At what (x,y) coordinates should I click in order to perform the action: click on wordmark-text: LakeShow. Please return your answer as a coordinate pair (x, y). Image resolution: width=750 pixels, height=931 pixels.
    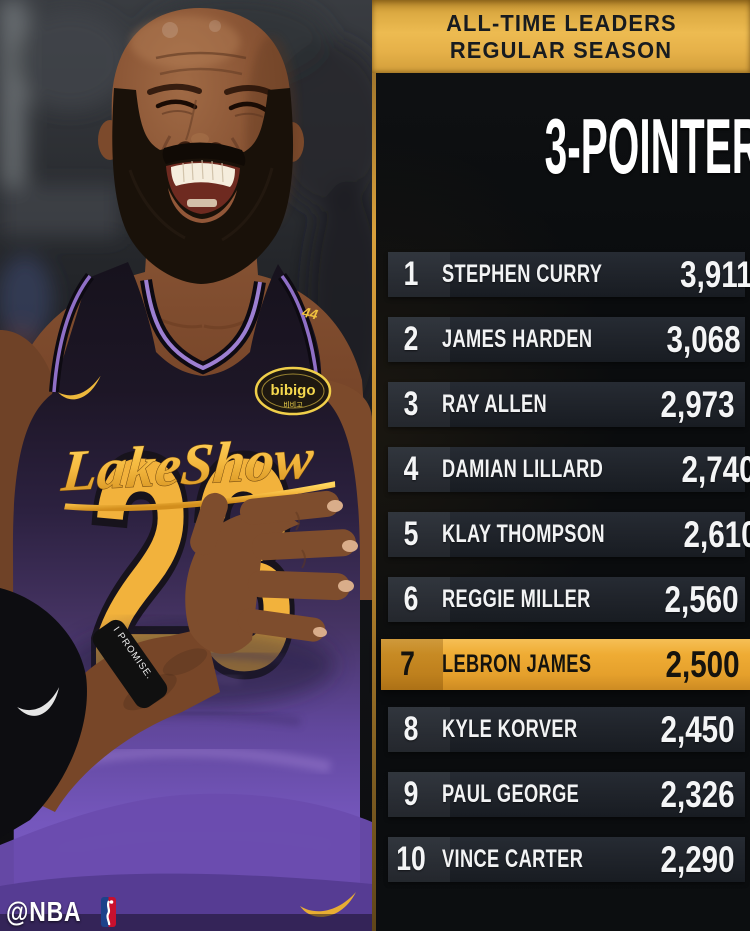
    Looking at the image, I should click on (187, 464).